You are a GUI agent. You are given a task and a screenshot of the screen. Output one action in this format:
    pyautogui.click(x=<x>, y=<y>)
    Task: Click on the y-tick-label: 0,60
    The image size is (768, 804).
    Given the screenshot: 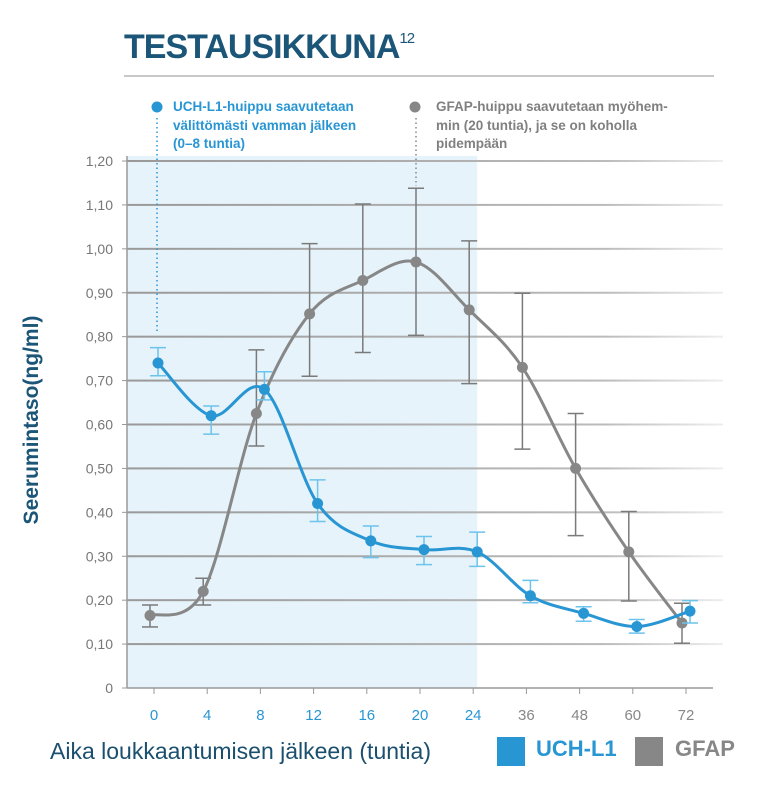 What is the action you would take?
    pyautogui.click(x=99, y=425)
    